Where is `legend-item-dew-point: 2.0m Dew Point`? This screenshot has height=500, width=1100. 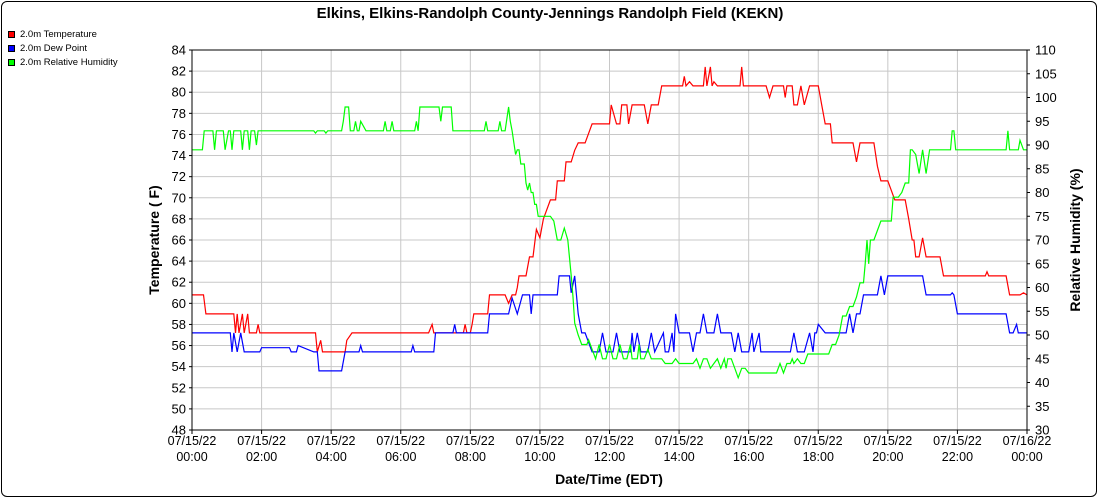 legend-item-dew-point: 2.0m Dew Point is located at coordinates (63, 48).